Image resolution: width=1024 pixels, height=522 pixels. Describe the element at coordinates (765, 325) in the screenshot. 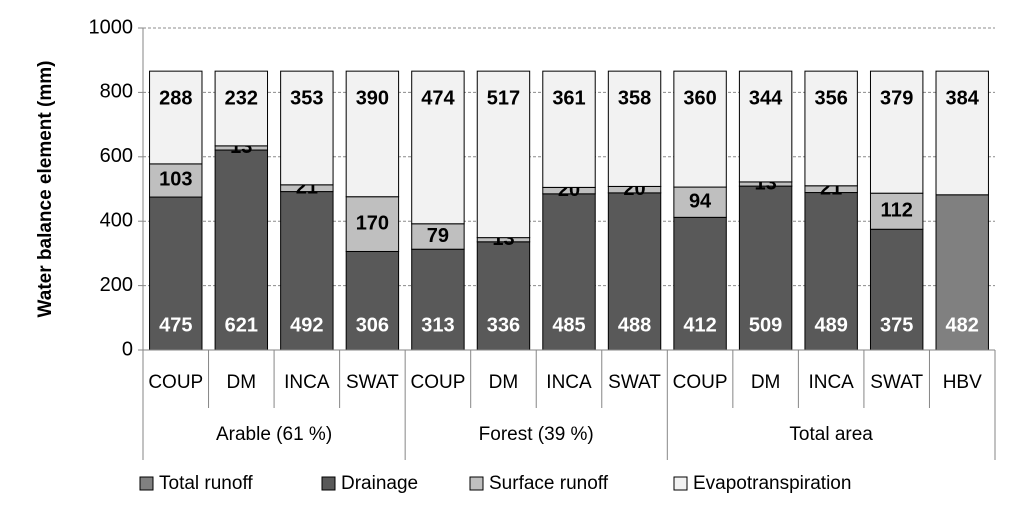

I see `data-label: 509` at that location.